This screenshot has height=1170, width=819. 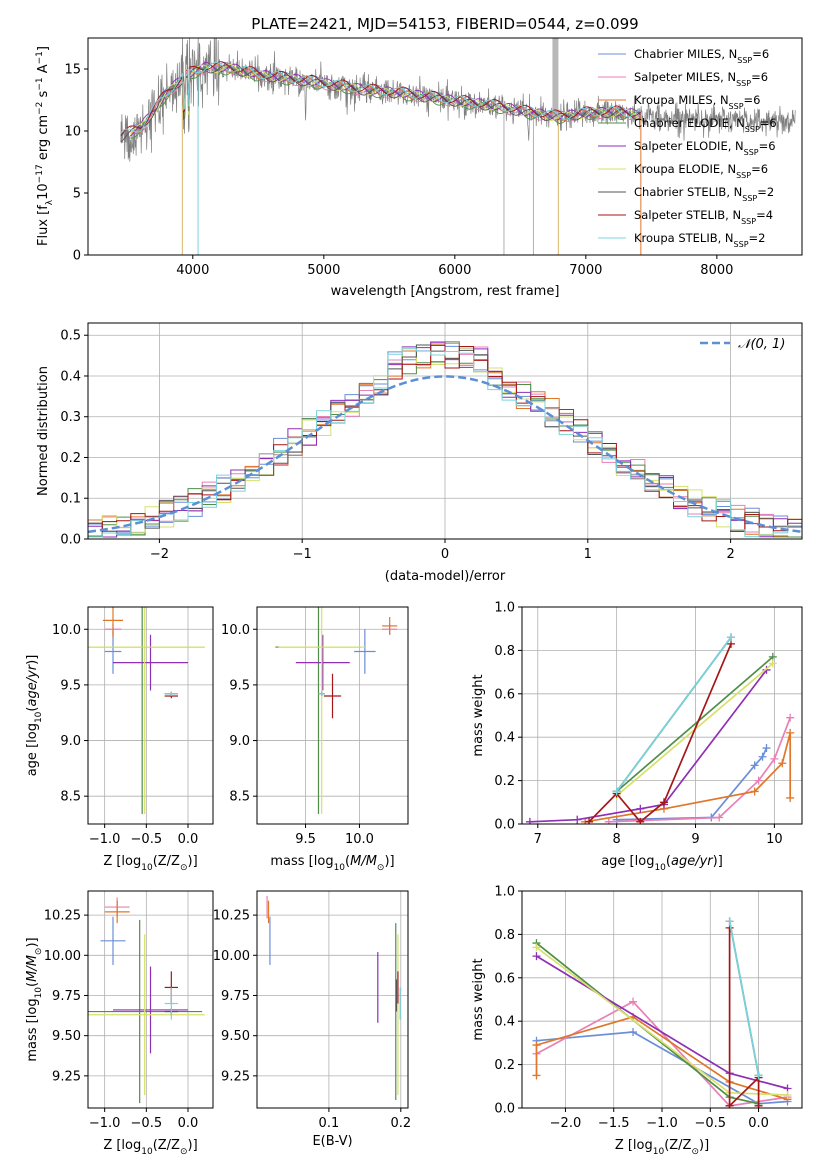 What do you see at coordinates (705, 125) in the screenshot?
I see `legend-entry: Chabrier ELODIE, NSSP=6` at bounding box center [705, 125].